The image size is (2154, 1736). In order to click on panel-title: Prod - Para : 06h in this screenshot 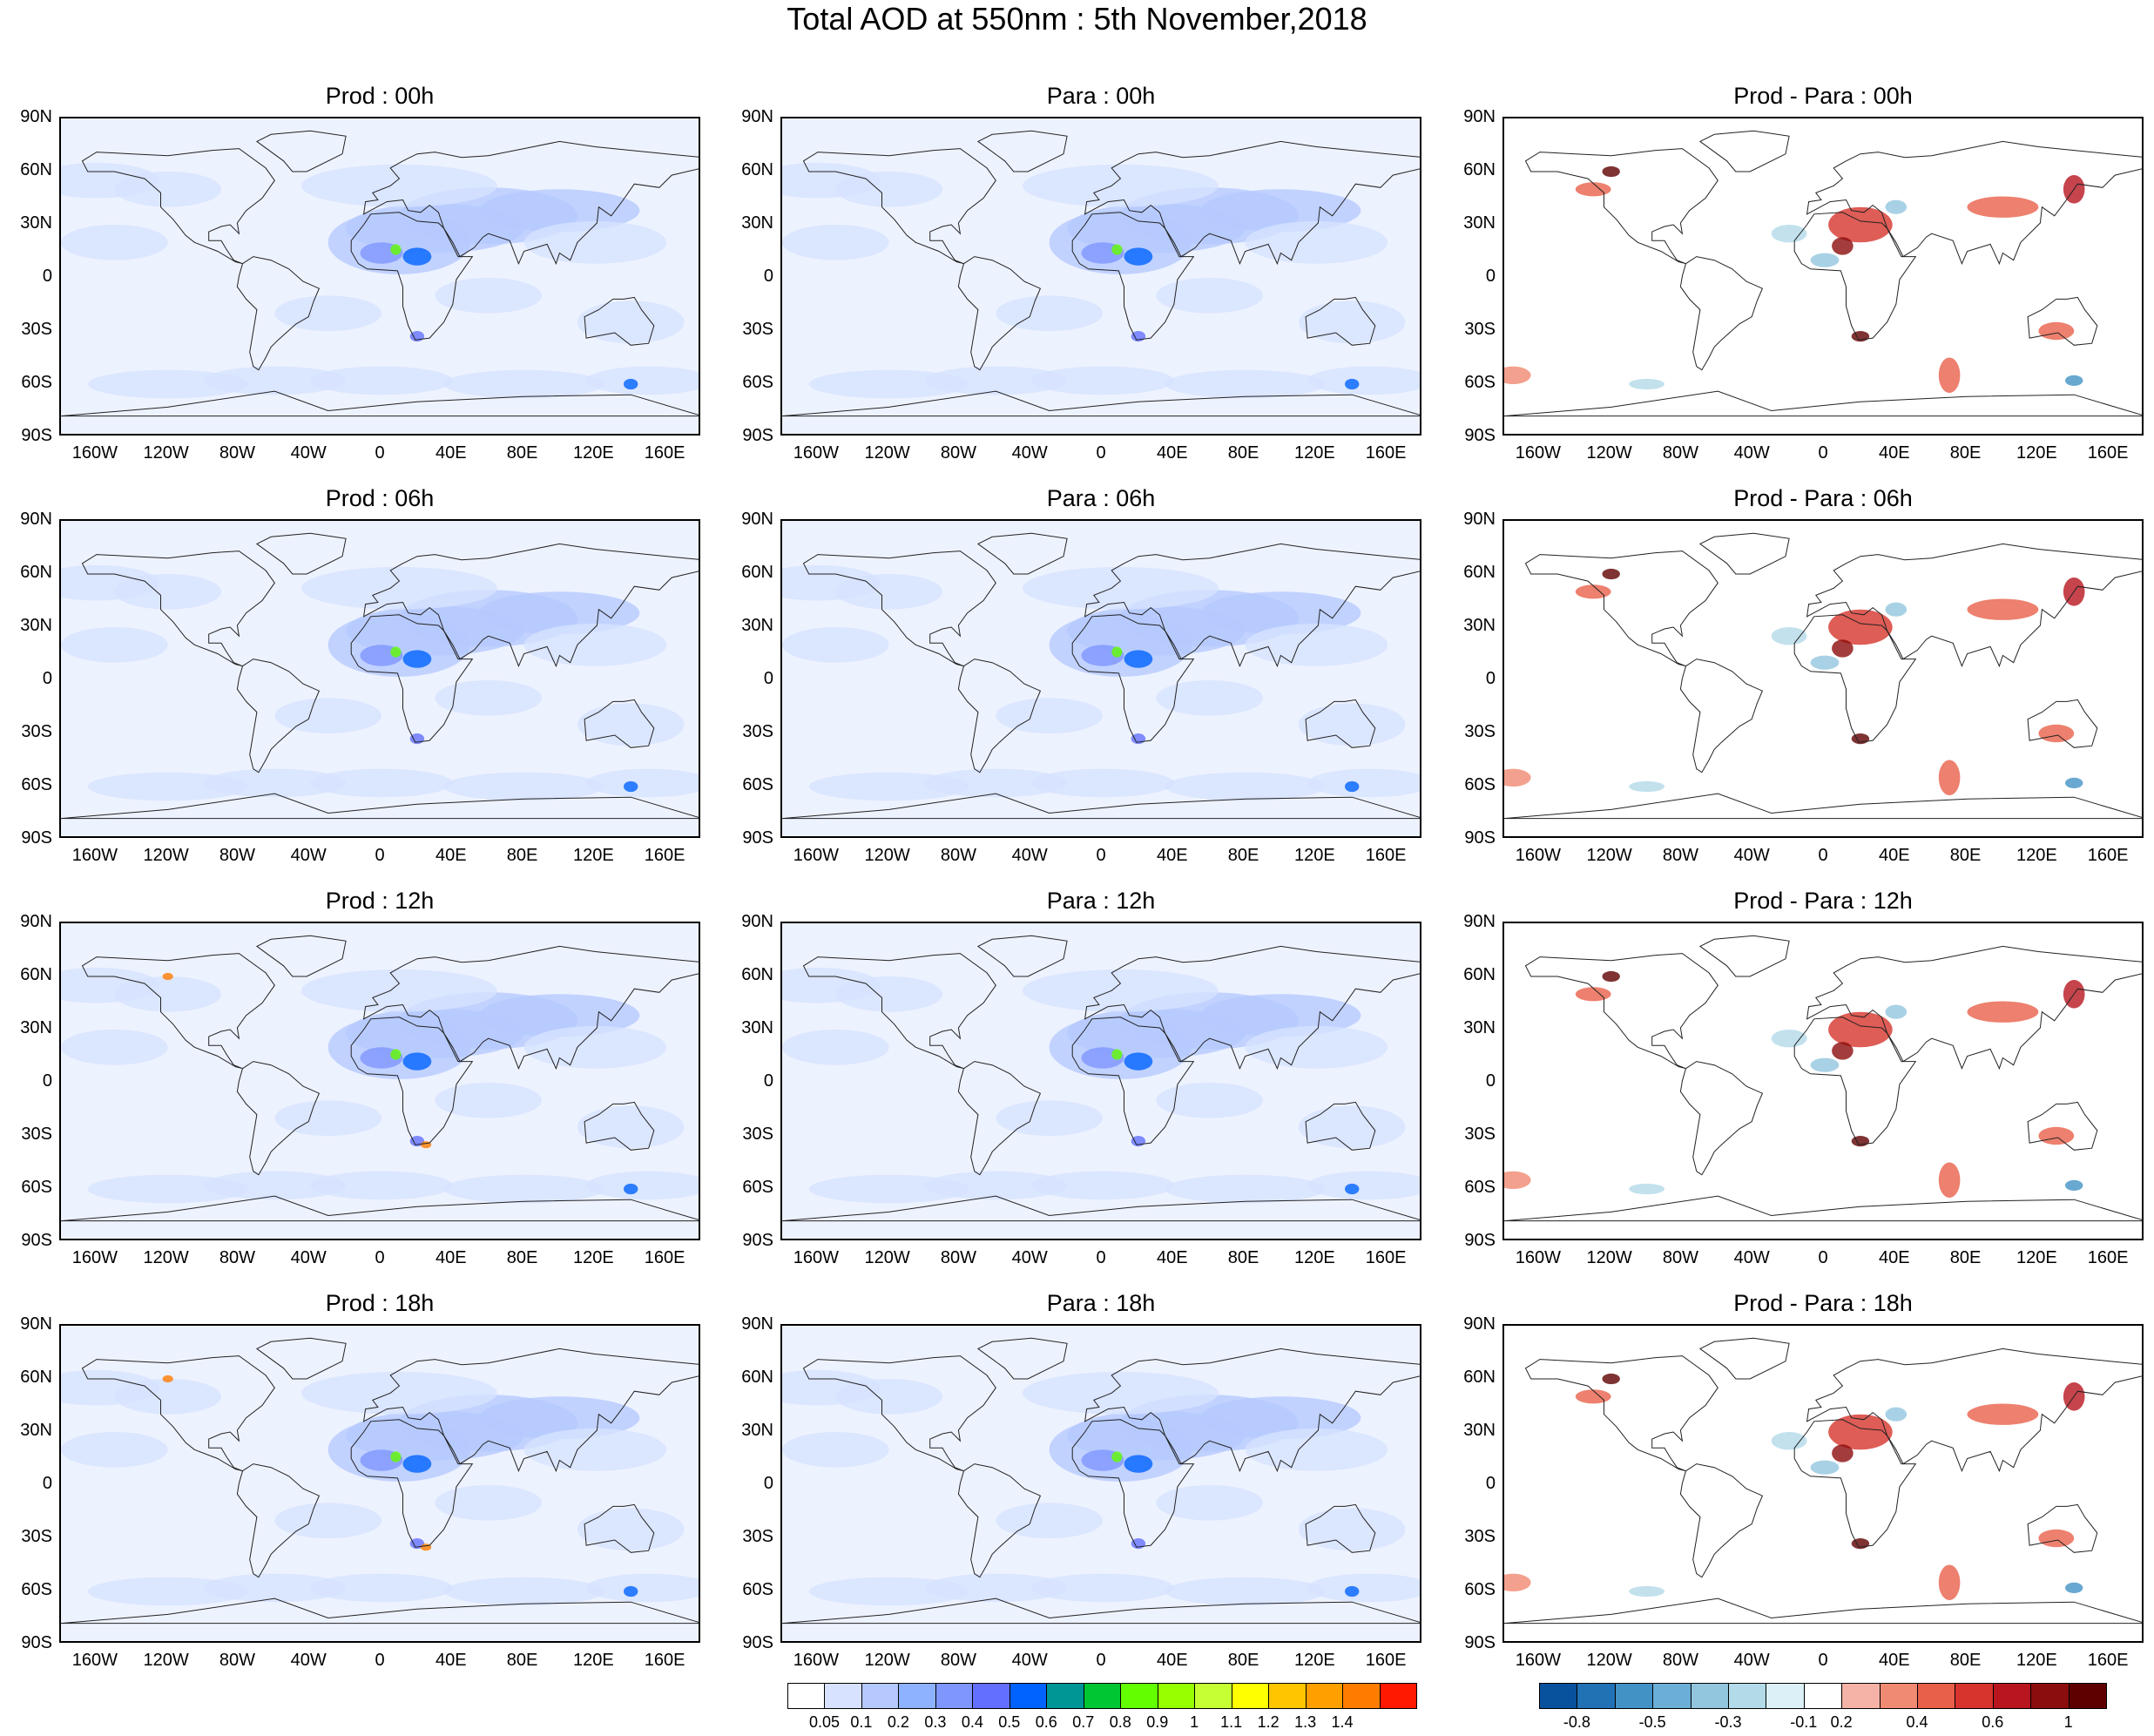, I will do `click(1823, 498)`.